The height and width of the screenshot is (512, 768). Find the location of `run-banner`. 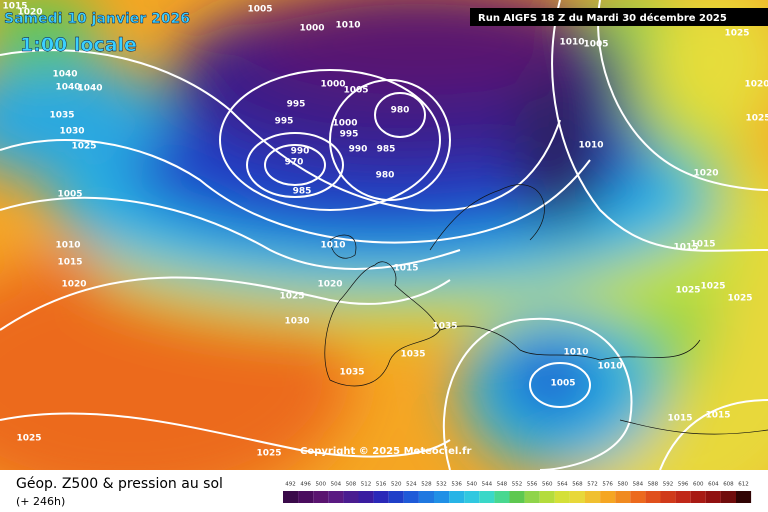

run-banner is located at coordinates (619, 17).